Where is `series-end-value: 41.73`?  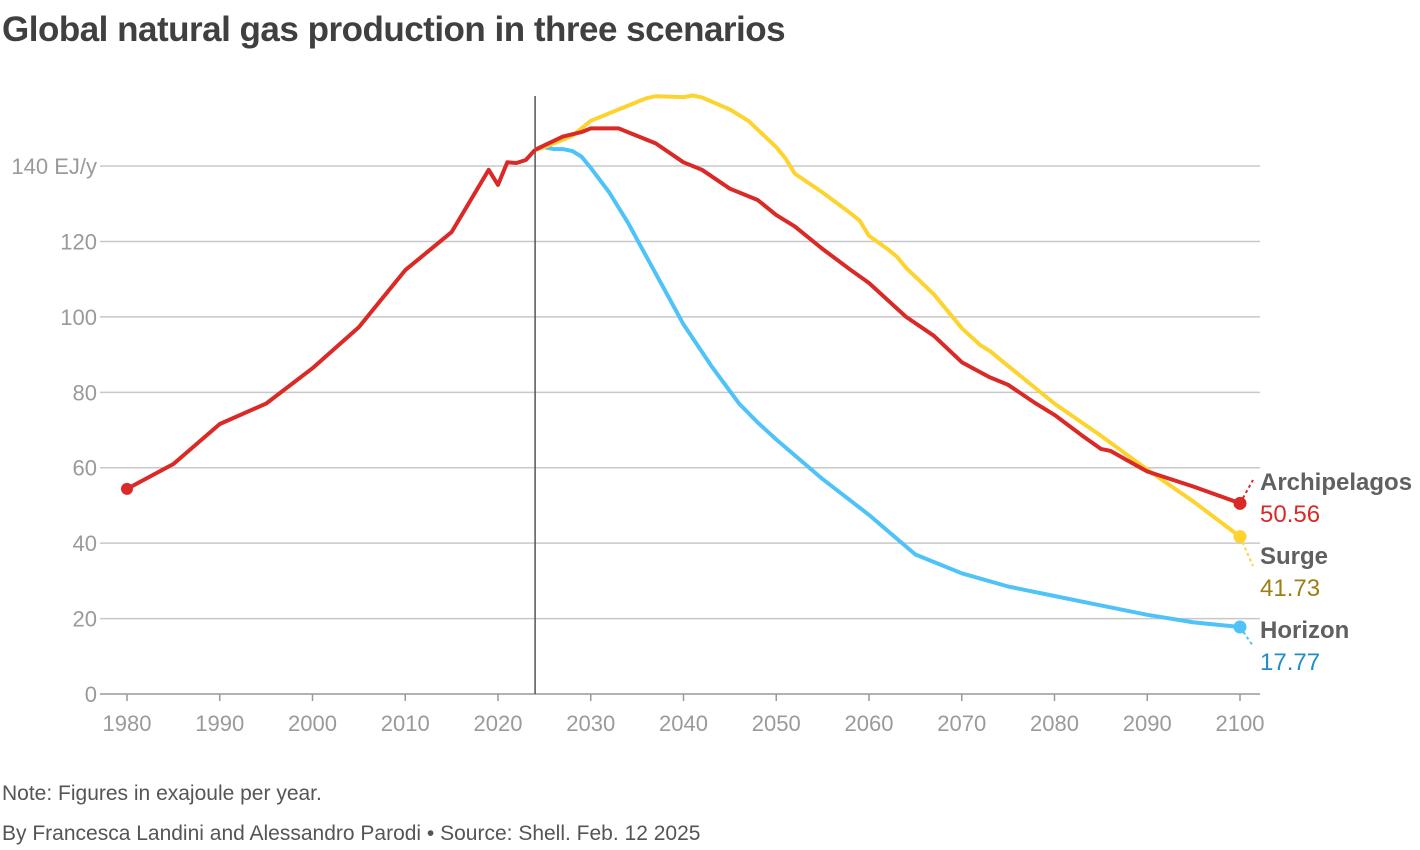
series-end-value: 41.73 is located at coordinates (1290, 588).